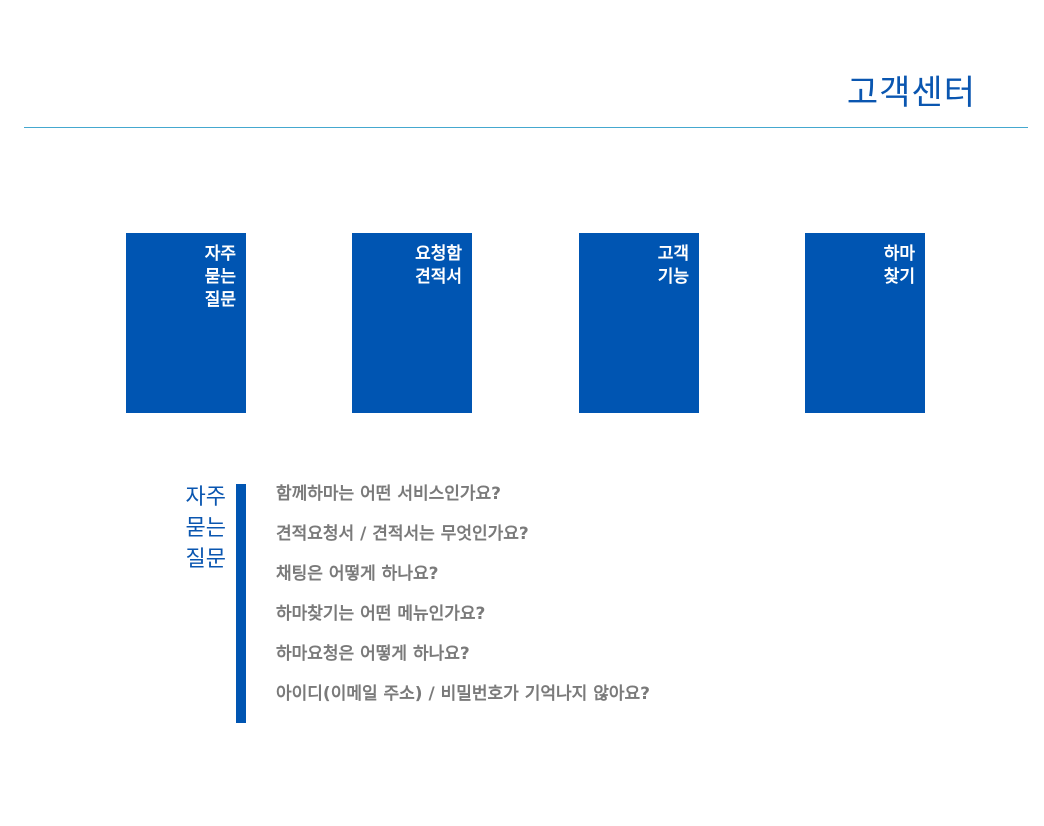  Describe the element at coordinates (634, 266) in the screenshot. I see `tile-customer-features-label: 고객 기능` at that location.